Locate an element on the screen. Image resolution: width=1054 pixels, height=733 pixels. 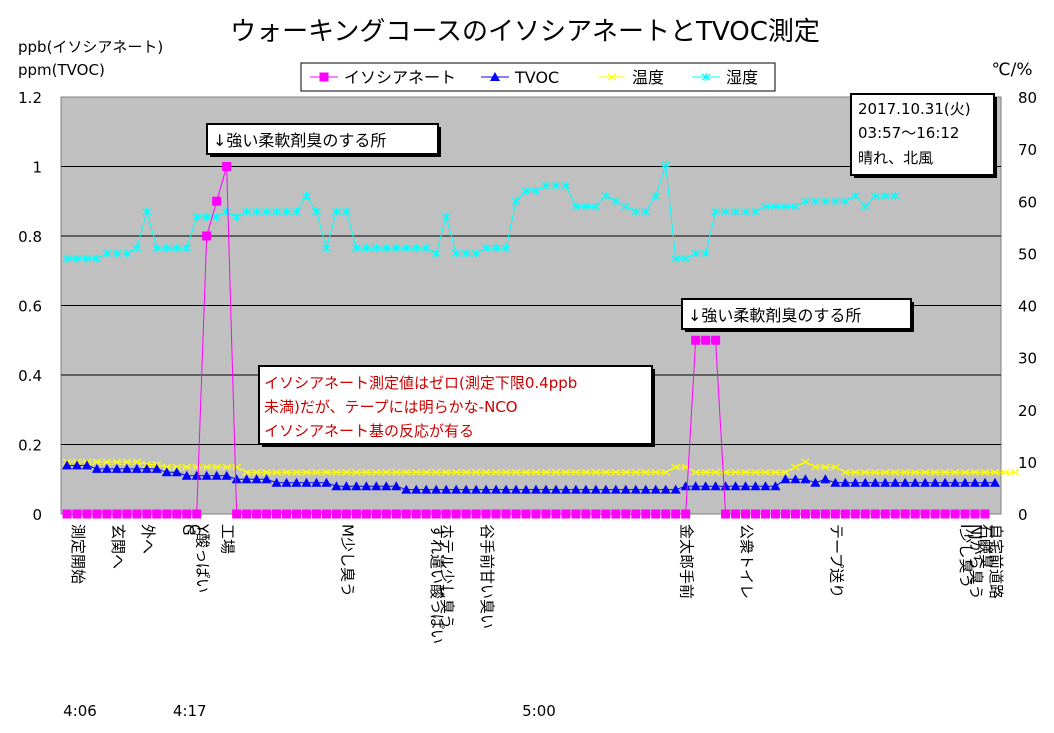
time-labels: 4:06 4:17 5:00 is located at coordinates (309, 711).